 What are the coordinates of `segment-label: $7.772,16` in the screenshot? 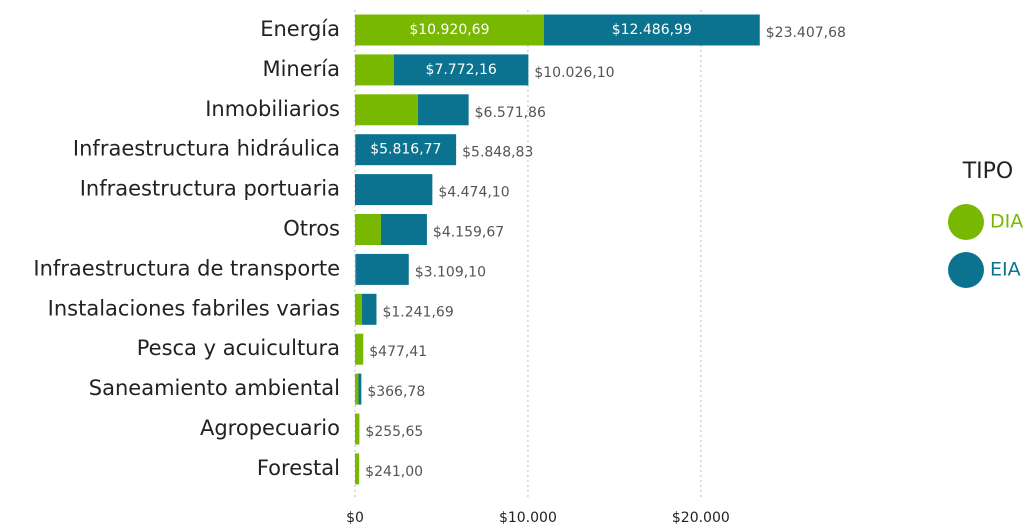 It's located at (461, 70).